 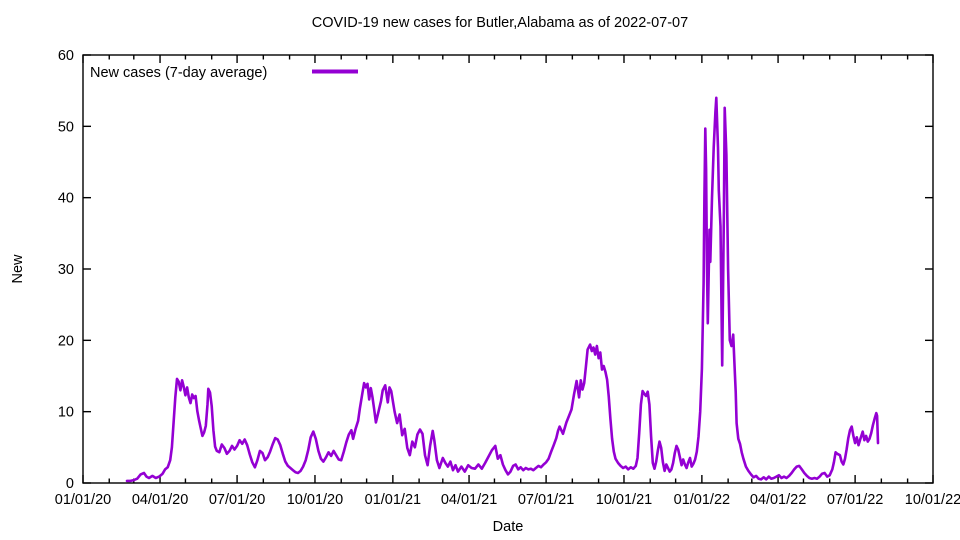 I want to click on x-tick-label: 04/01/20, so click(x=160, y=500).